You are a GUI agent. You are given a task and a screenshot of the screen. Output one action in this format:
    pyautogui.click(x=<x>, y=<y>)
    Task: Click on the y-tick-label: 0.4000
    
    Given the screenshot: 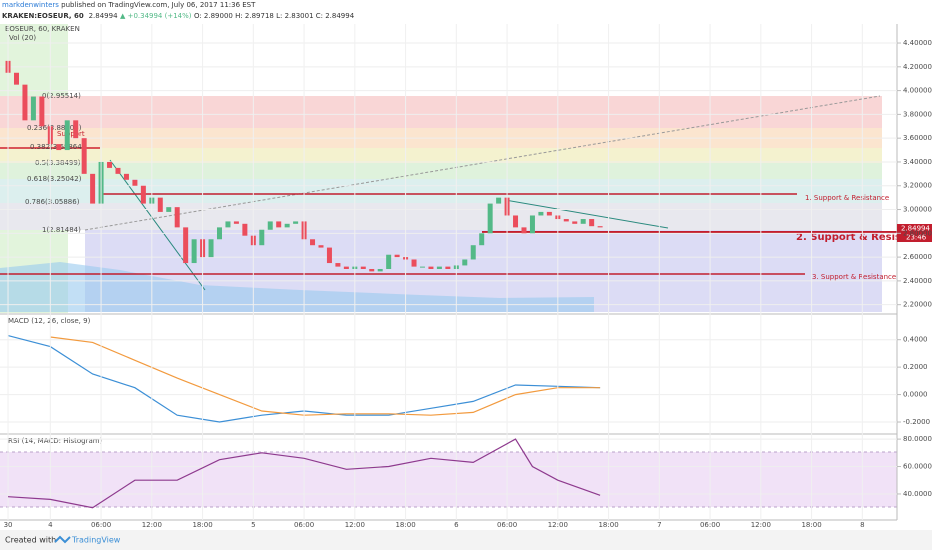 What is the action you would take?
    pyautogui.click(x=915, y=340)
    